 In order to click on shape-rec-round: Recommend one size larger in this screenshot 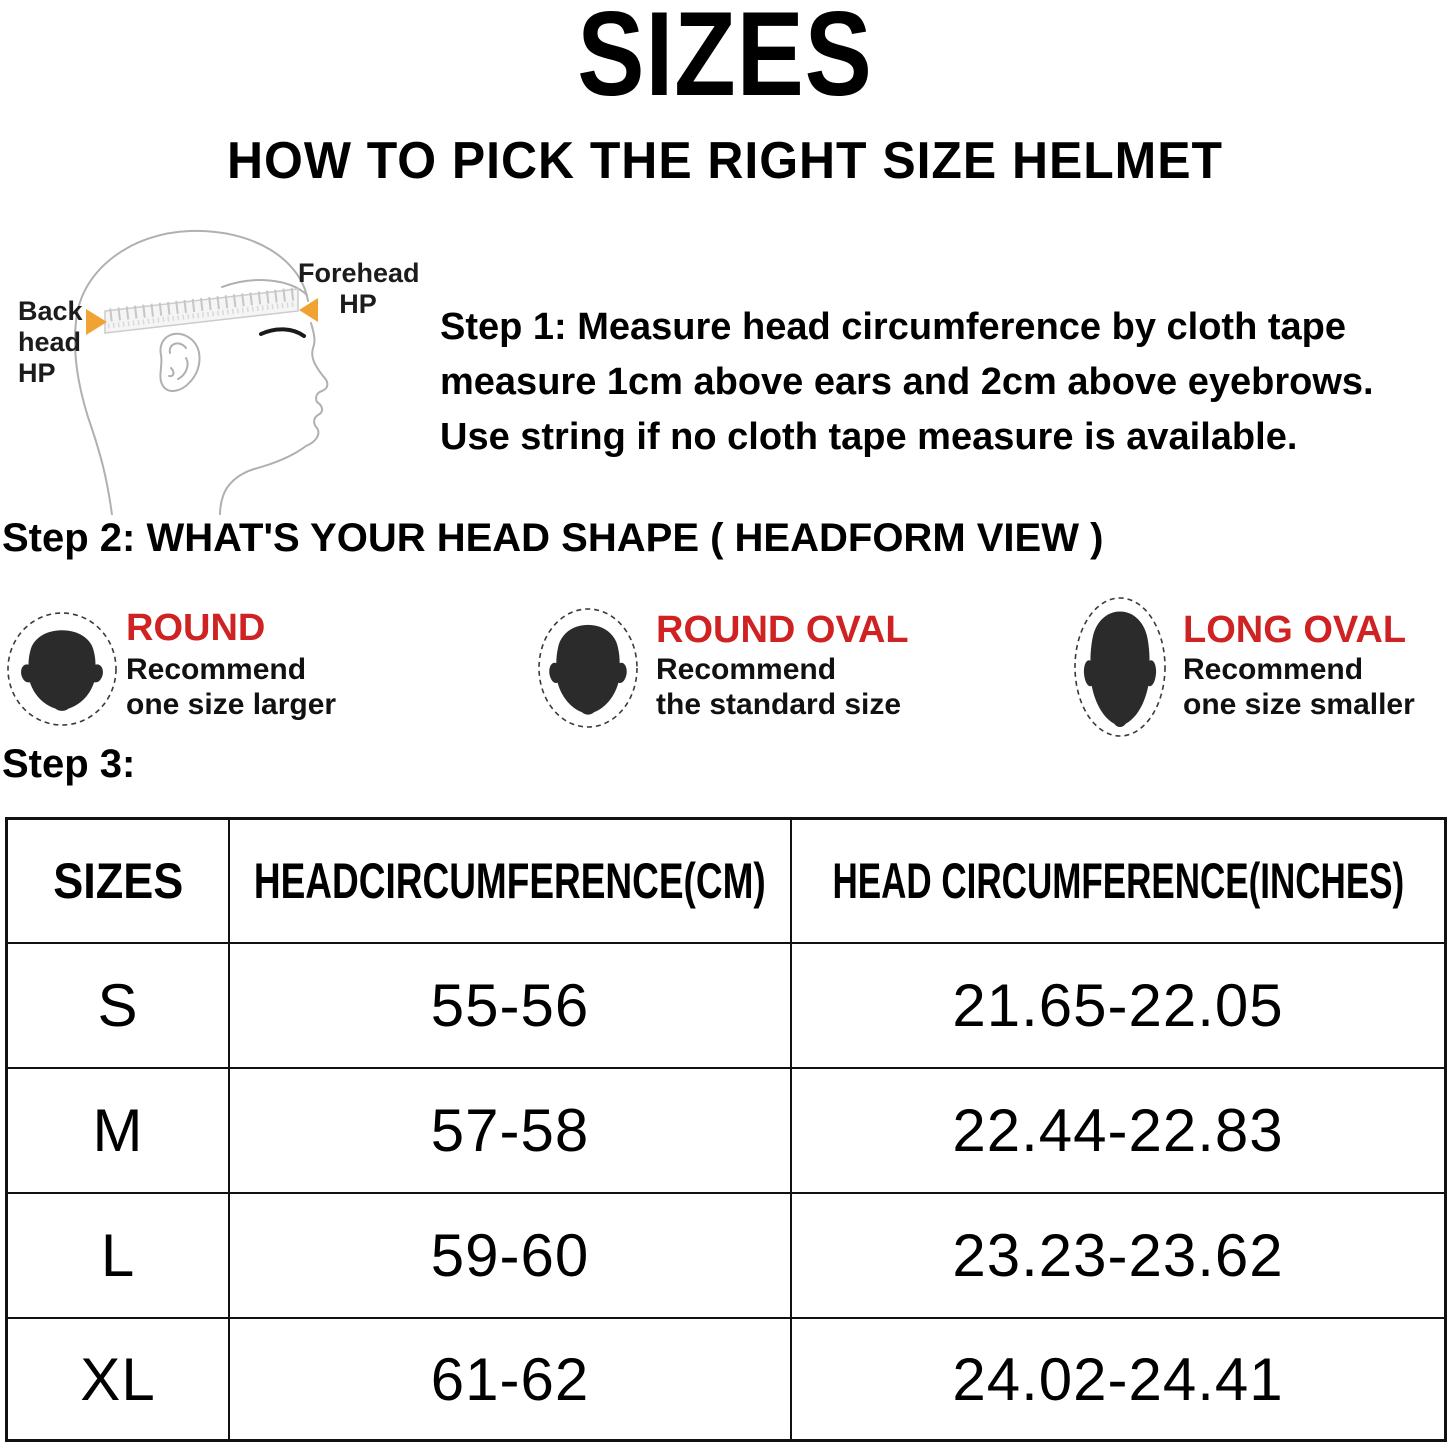, I will do `click(231, 687)`.